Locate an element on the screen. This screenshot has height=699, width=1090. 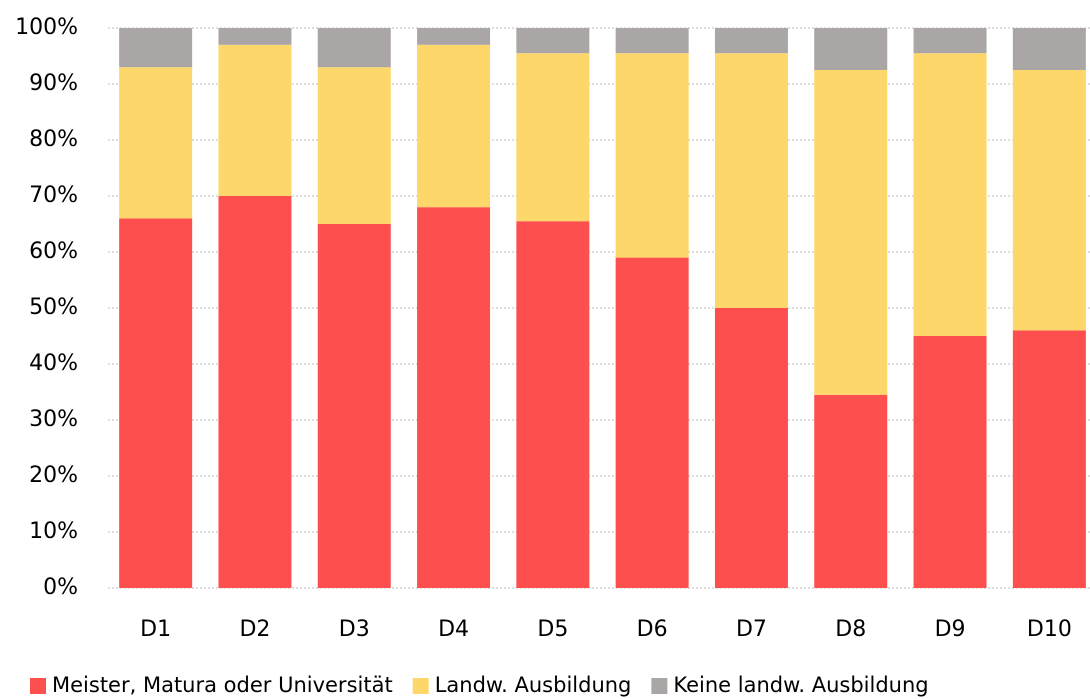
x-tick-label: D9 is located at coordinates (950, 629).